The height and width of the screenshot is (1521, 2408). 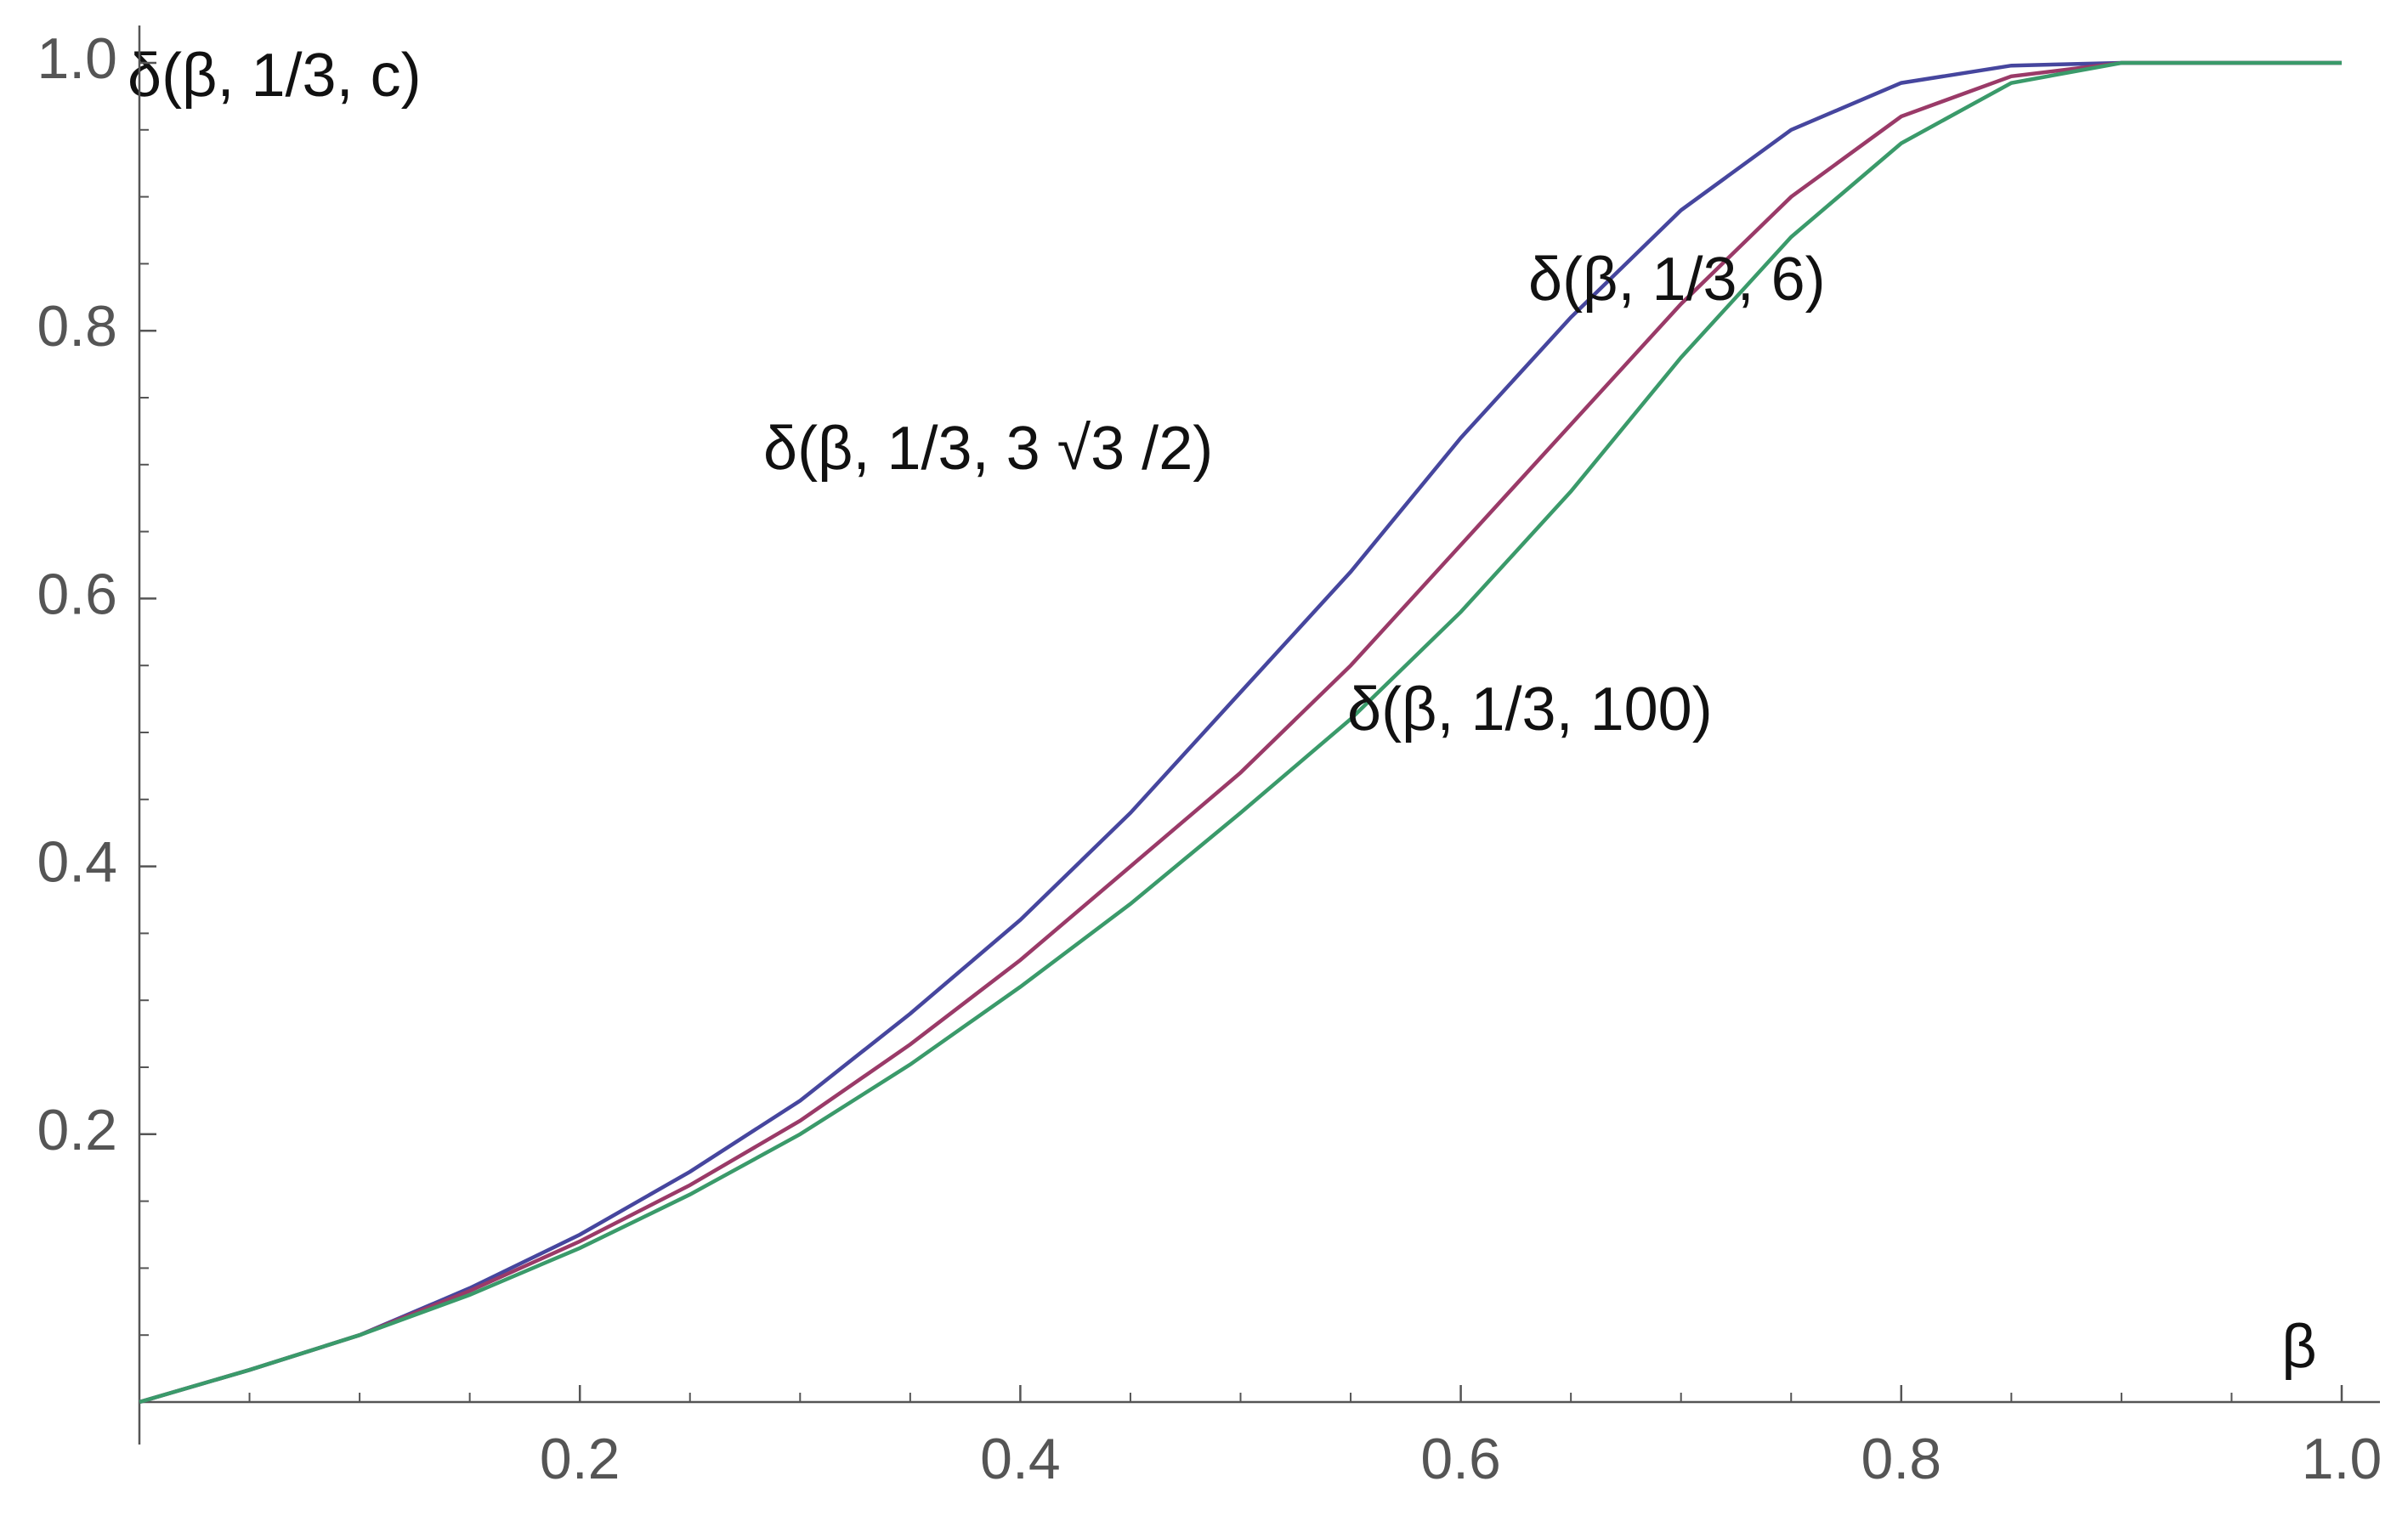 I want to click on x-tick-label: 0.2, so click(x=580, y=1459).